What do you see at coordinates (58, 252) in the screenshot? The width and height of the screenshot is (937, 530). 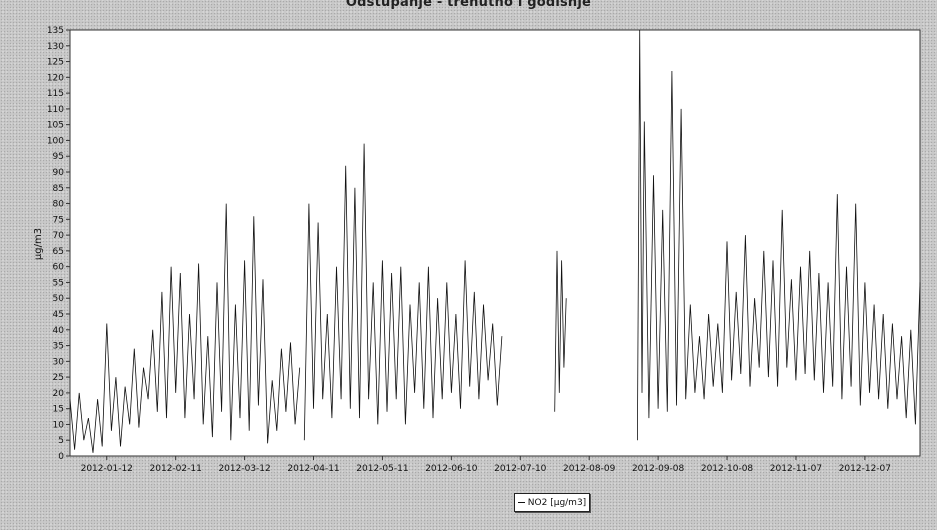 I see `y-tick-label: 65` at bounding box center [58, 252].